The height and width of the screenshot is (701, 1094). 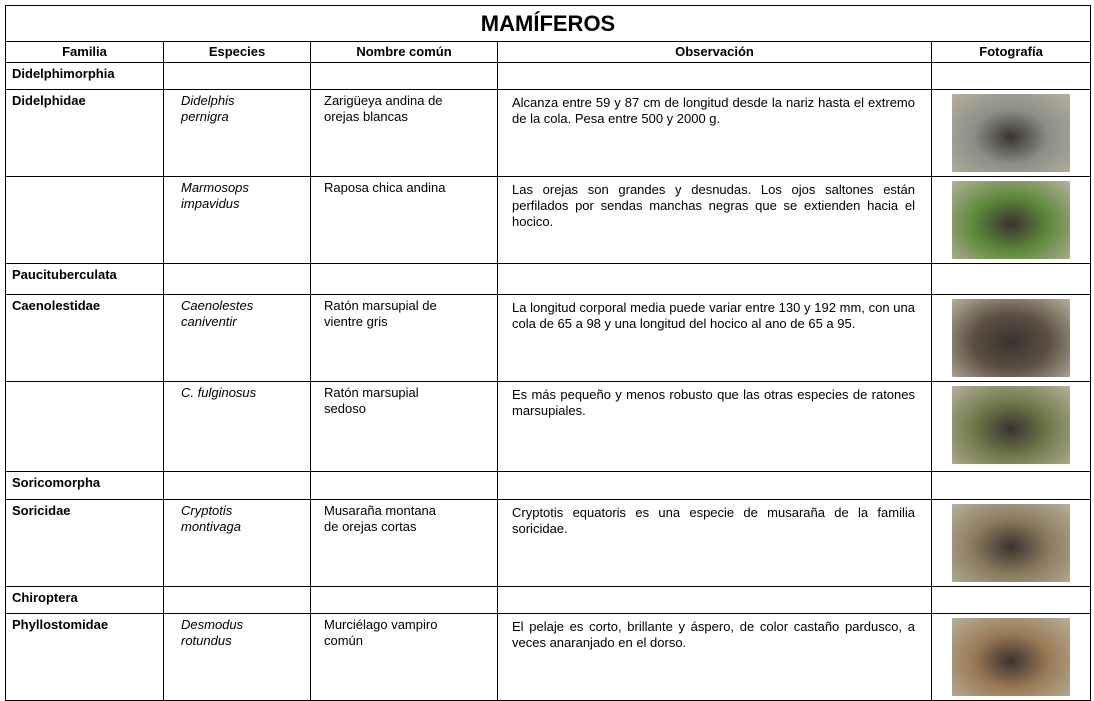 What do you see at coordinates (1011, 52) in the screenshot?
I see `column-header: Fotografía` at bounding box center [1011, 52].